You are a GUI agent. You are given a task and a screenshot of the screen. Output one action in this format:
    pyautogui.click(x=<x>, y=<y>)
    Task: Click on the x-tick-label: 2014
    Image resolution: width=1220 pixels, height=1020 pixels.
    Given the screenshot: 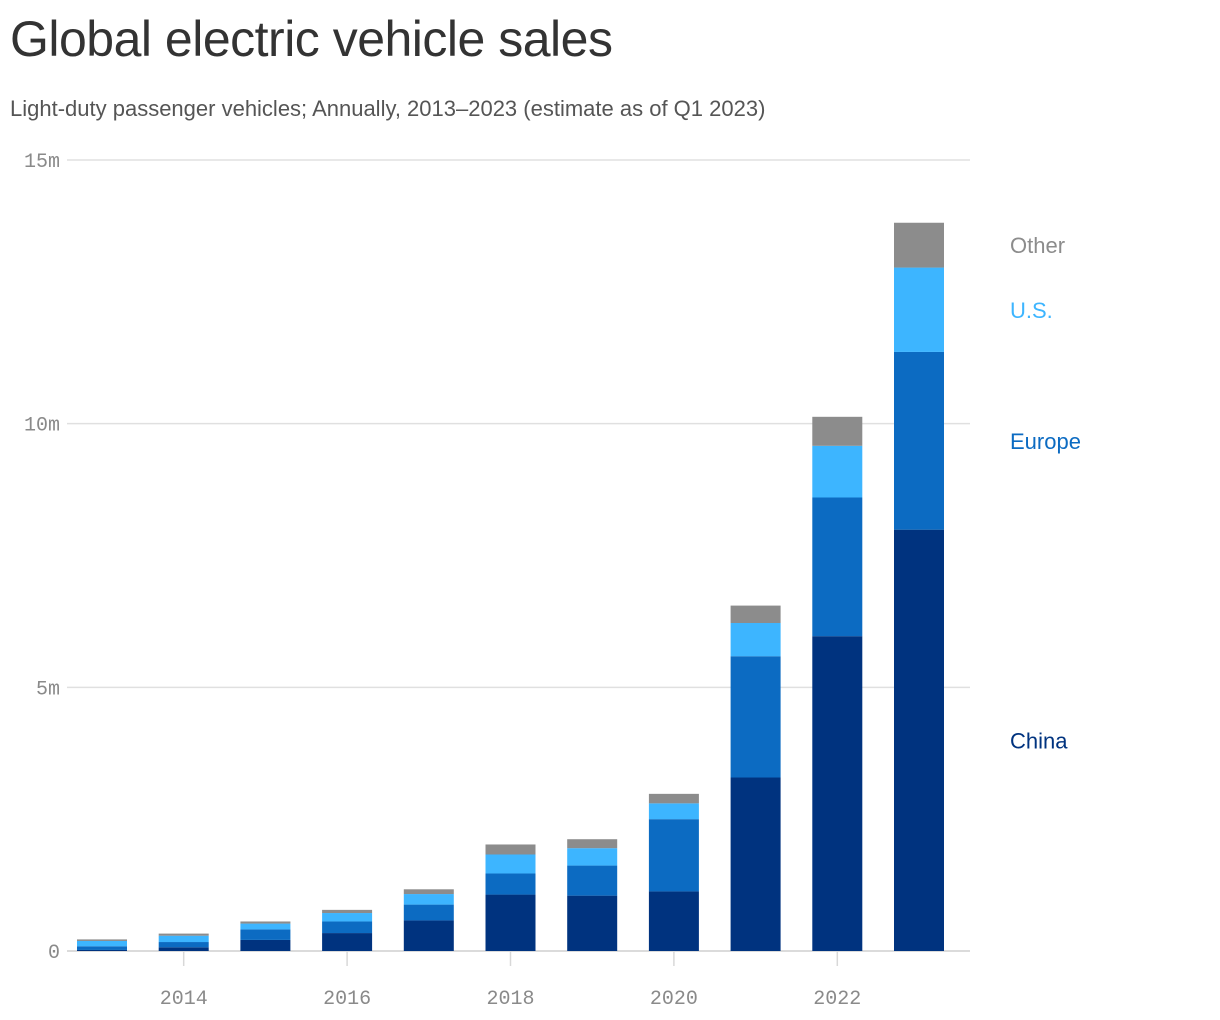 What is the action you would take?
    pyautogui.click(x=184, y=999)
    